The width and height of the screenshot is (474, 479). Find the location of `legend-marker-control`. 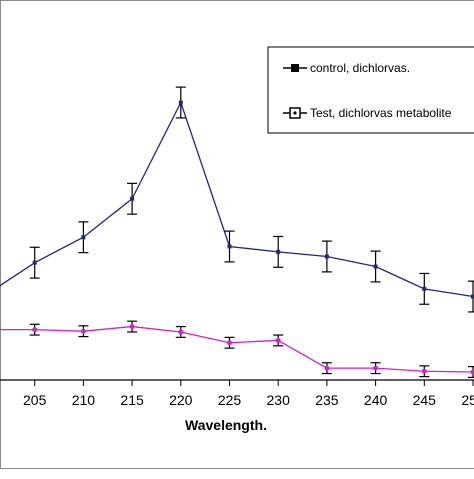

legend-marker-control is located at coordinates (295, 68).